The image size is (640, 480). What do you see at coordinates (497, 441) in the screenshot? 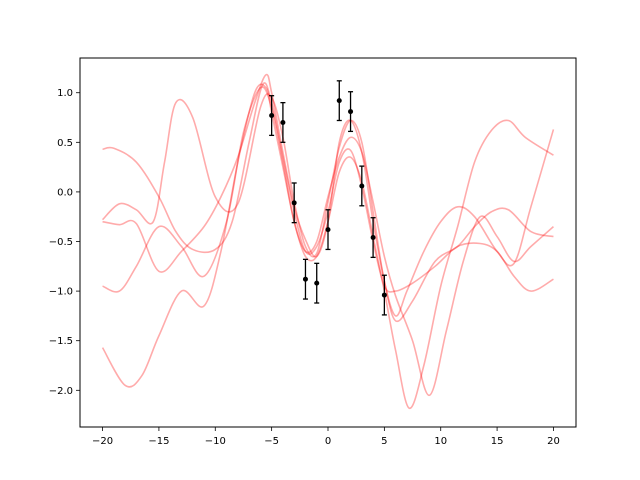
I see `x-tick-label: 15` at bounding box center [497, 441].